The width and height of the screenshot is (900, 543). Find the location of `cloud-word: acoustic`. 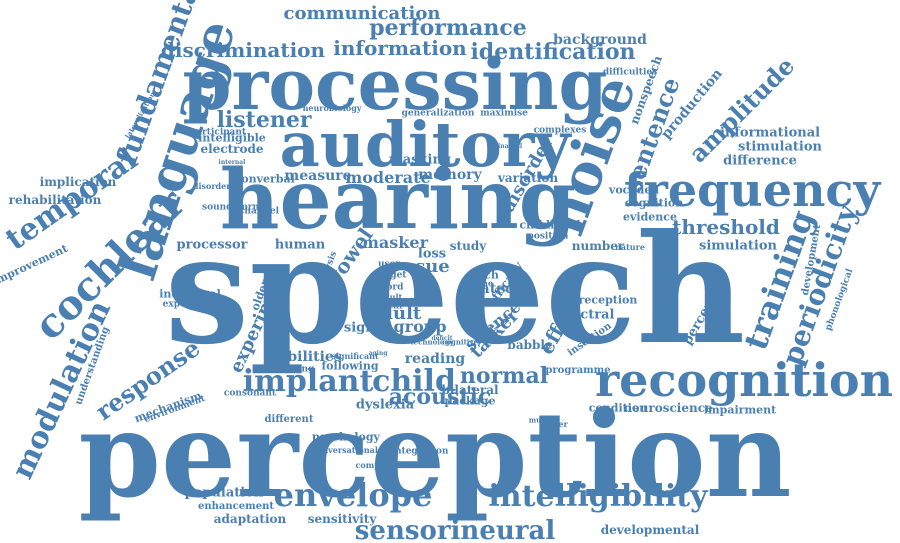

cloud-word: acoustic is located at coordinates (440, 397).